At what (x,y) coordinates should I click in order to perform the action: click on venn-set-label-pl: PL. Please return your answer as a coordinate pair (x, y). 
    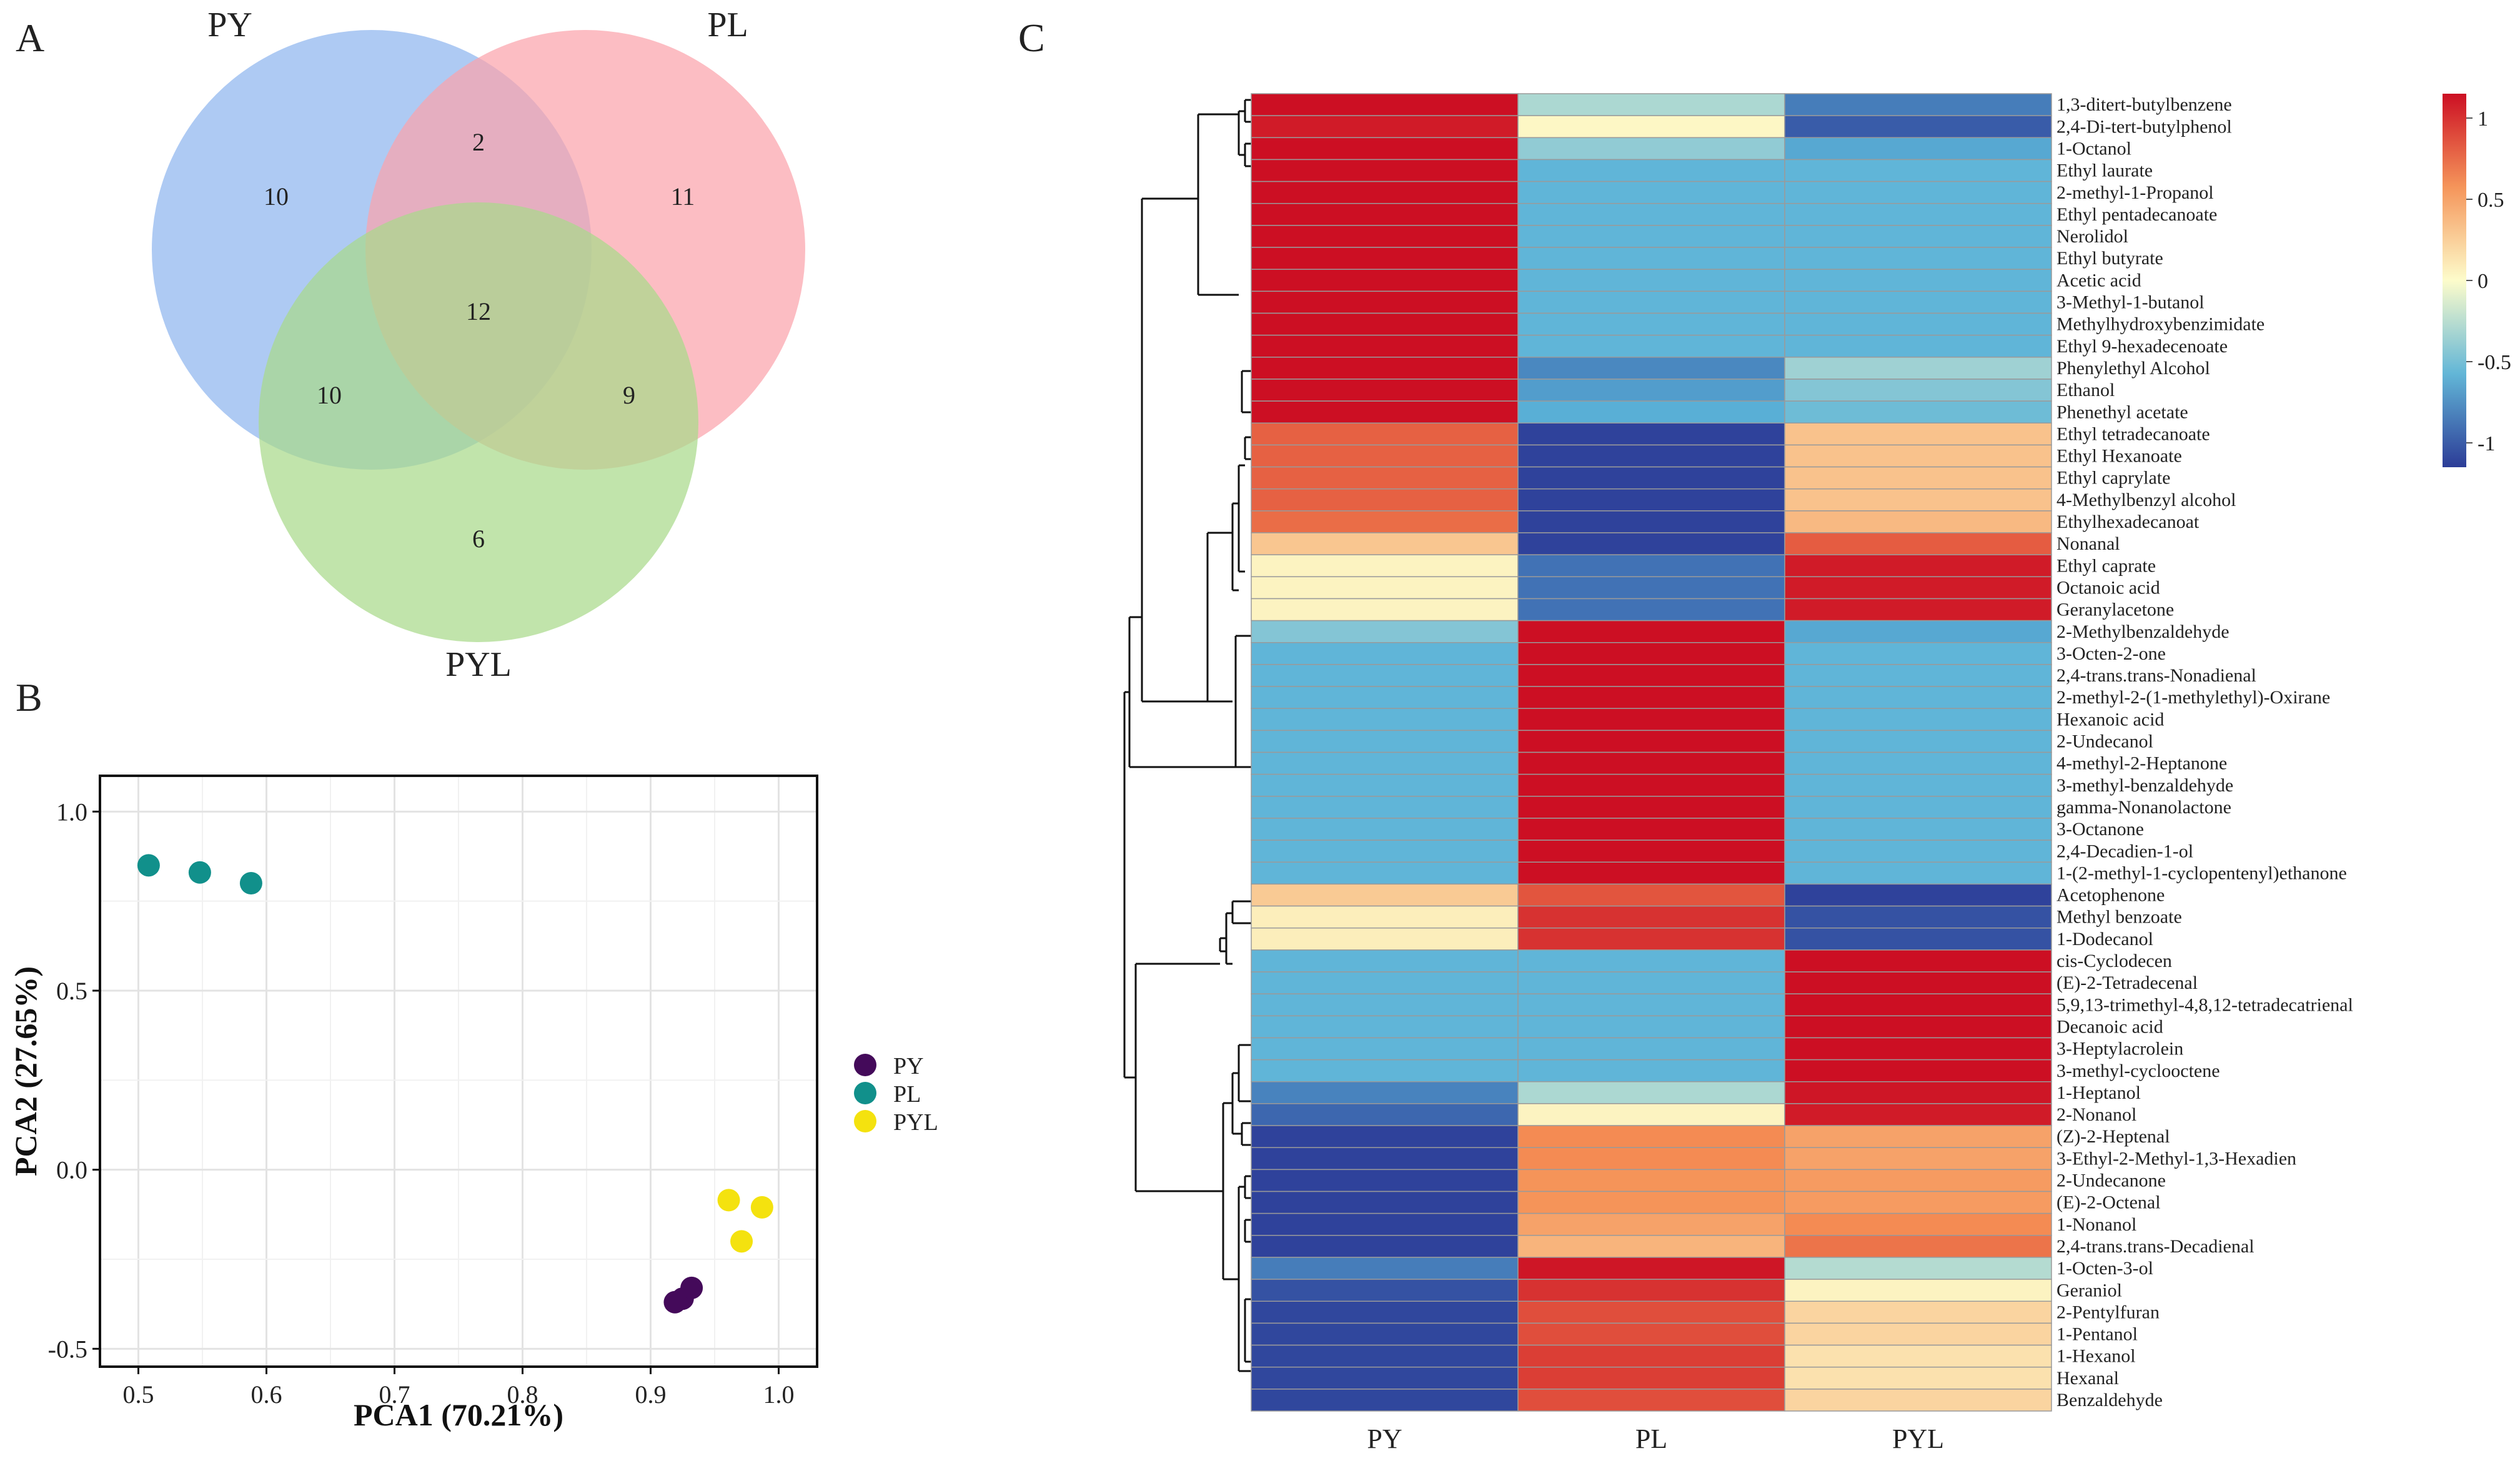
    Looking at the image, I should click on (727, 25).